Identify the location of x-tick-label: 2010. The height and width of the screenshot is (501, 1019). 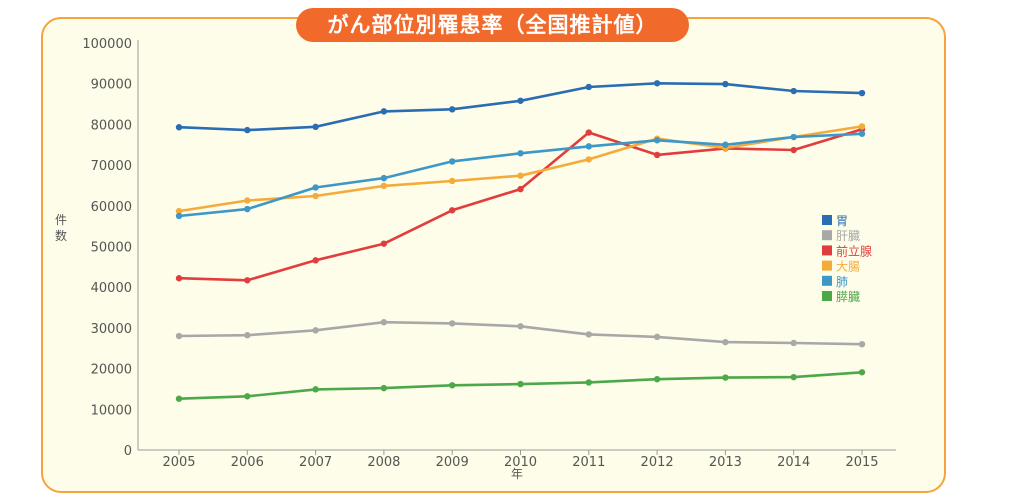
(520, 462).